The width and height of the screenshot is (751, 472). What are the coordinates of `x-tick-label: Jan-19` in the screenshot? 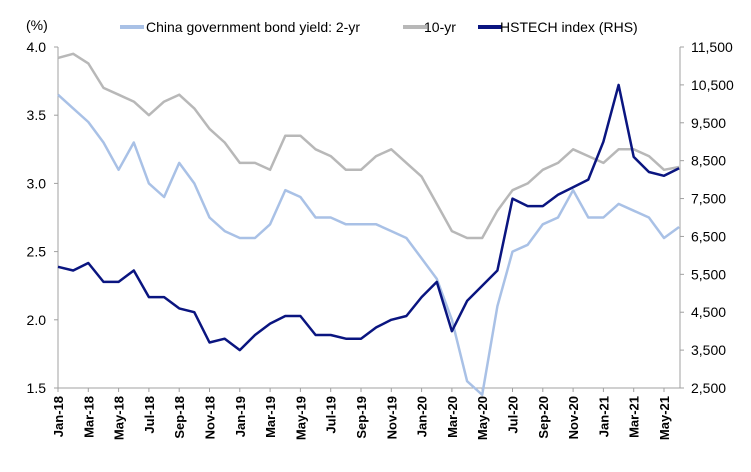 It's located at (240, 416).